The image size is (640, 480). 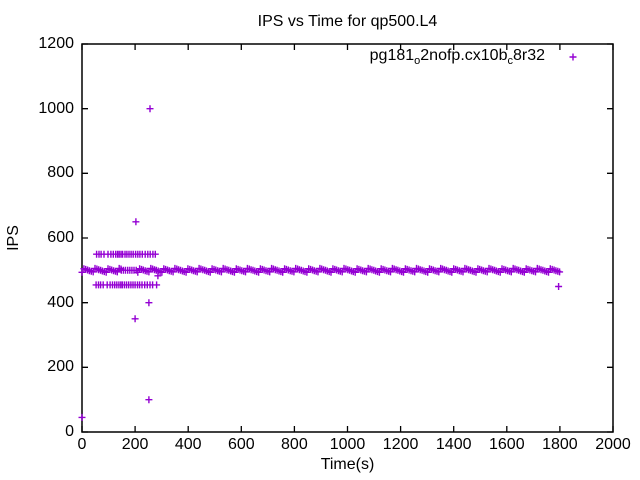 I want to click on x-tick-label: 400, so click(x=188, y=444).